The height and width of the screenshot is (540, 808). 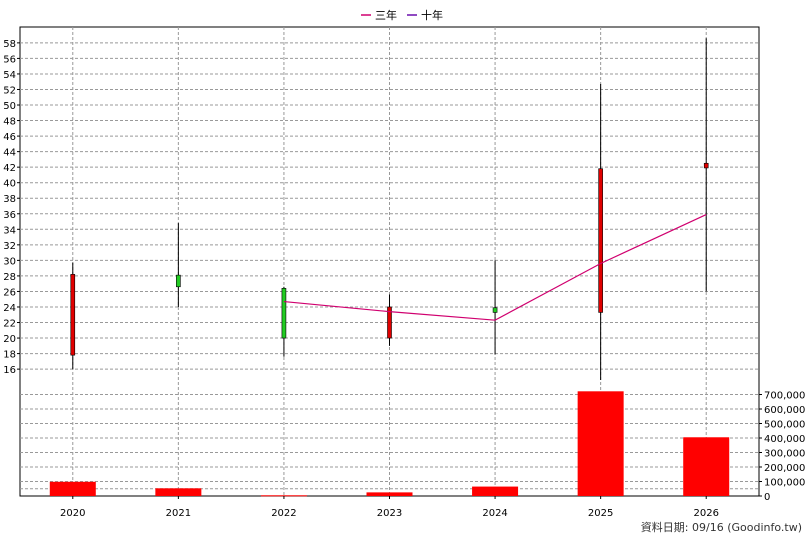 I want to click on year-tick-label: 2026, so click(x=705, y=513).